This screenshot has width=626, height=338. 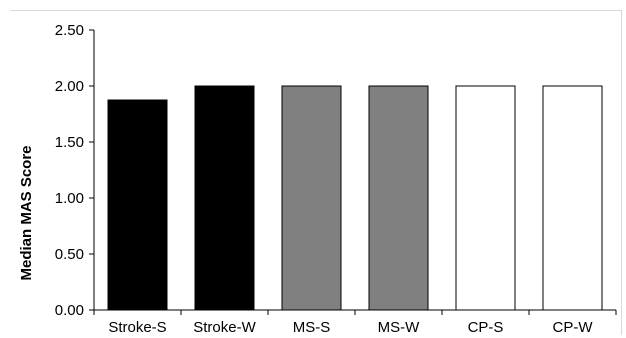 I want to click on y-tick-label: 2.50, so click(x=69, y=30).